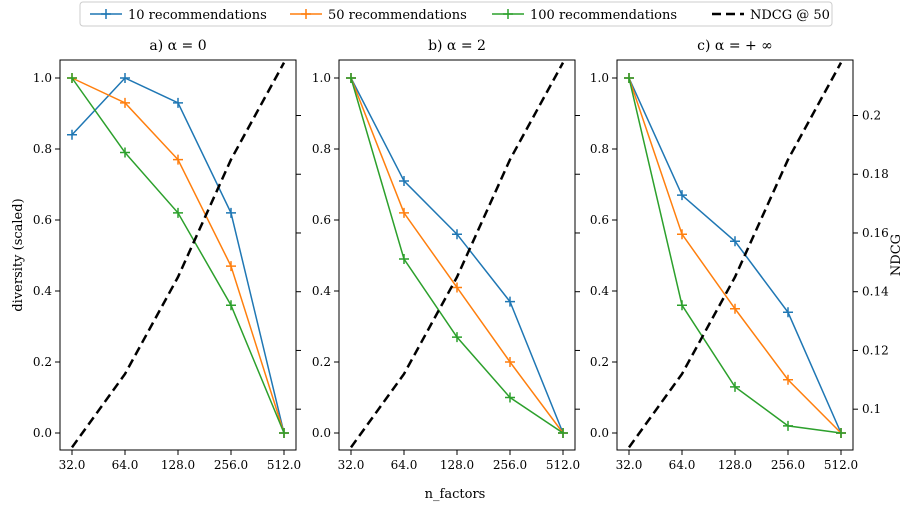 The height and width of the screenshot is (510, 910). I want to click on panel-title: a) α = 0, so click(177, 46).